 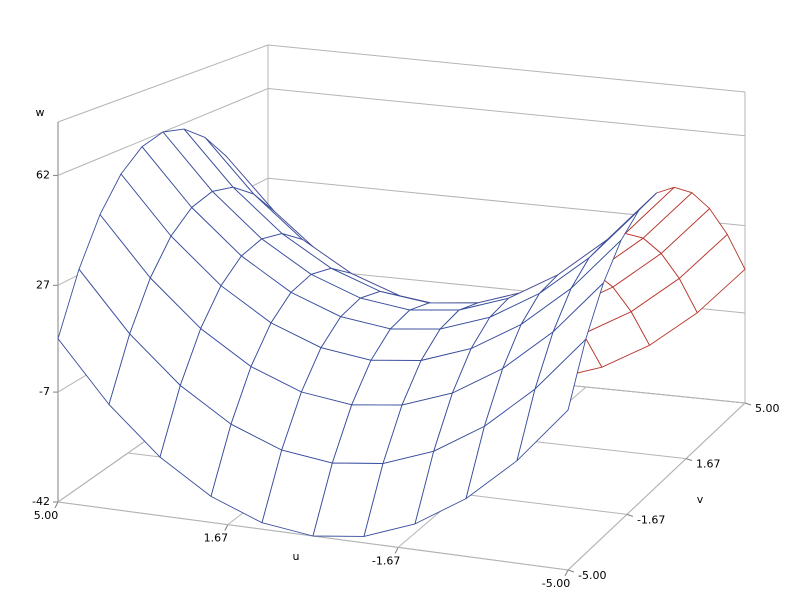 What do you see at coordinates (41, 501) in the screenshot?
I see `z-tick-label: -42` at bounding box center [41, 501].